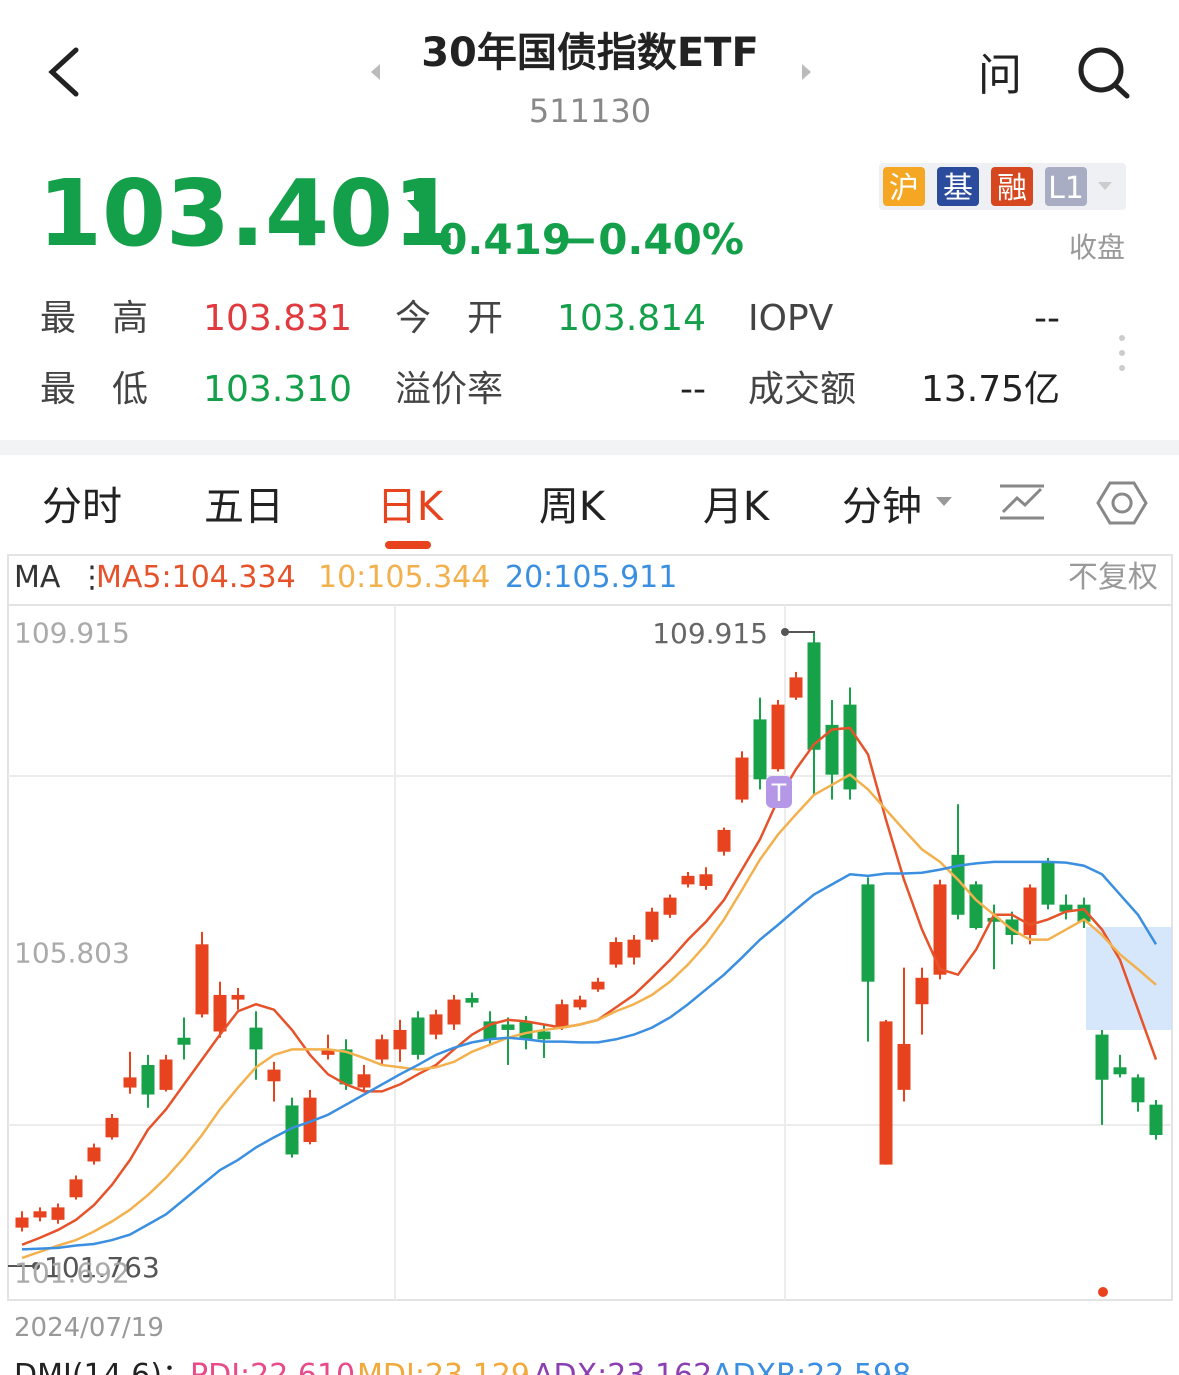  What do you see at coordinates (944, 501) in the screenshot?
I see `tab-dropdown` at bounding box center [944, 501].